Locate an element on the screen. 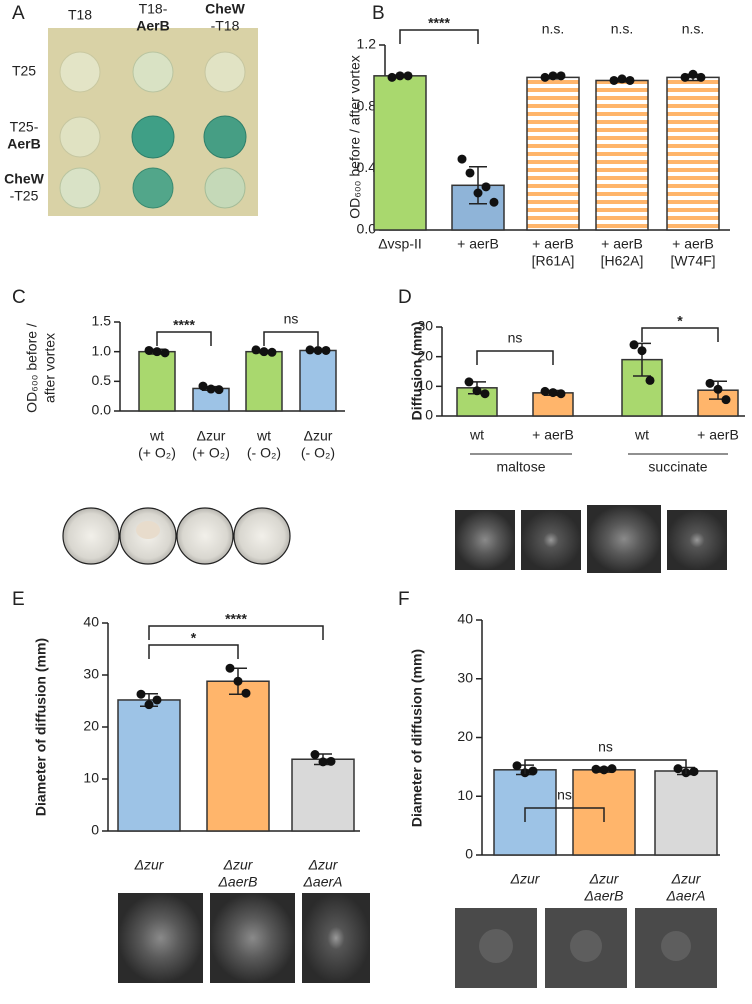 The height and width of the screenshot is (1004, 752). y-axis-label: Diffusion (mm) is located at coordinates (417, 371).